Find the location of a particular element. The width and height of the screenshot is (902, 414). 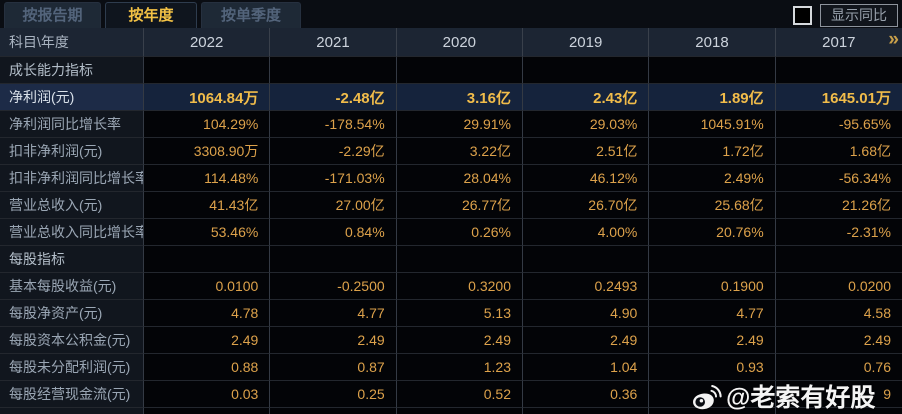

year-label: 2017 is located at coordinates (839, 42).